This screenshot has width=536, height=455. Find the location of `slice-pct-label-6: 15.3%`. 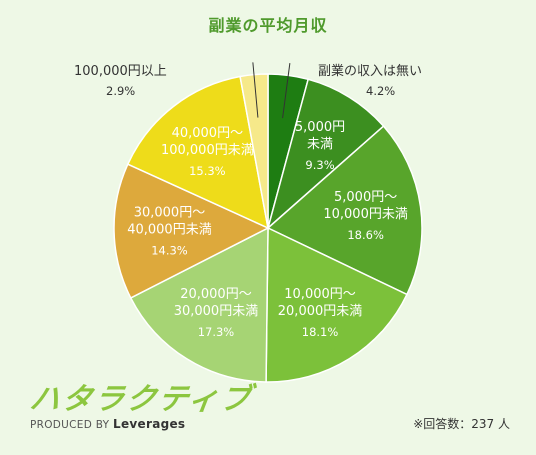

slice-pct-label-6: 15.3% is located at coordinates (207, 171).